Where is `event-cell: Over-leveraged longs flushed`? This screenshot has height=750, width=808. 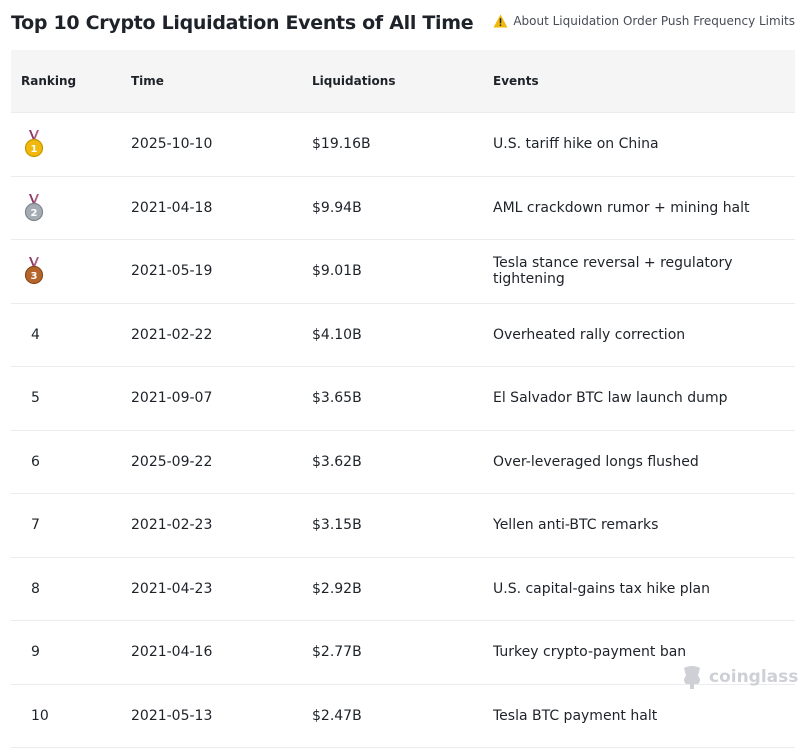 event-cell: Over-leveraged longs flushed is located at coordinates (596, 461).